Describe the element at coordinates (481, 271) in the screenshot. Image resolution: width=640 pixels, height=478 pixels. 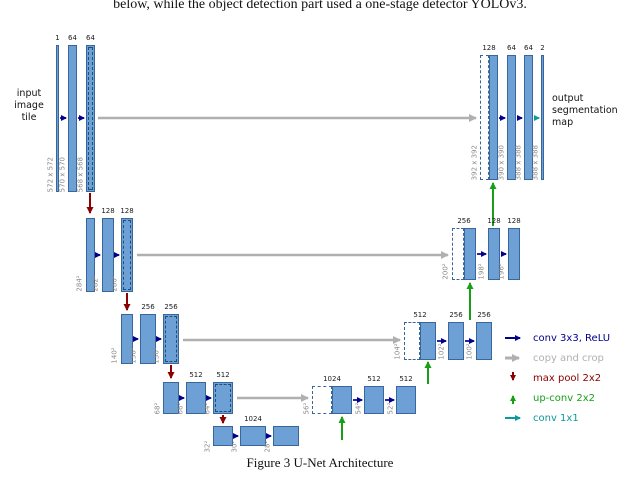
I see `feature-map-size-label: 198²` at that location.